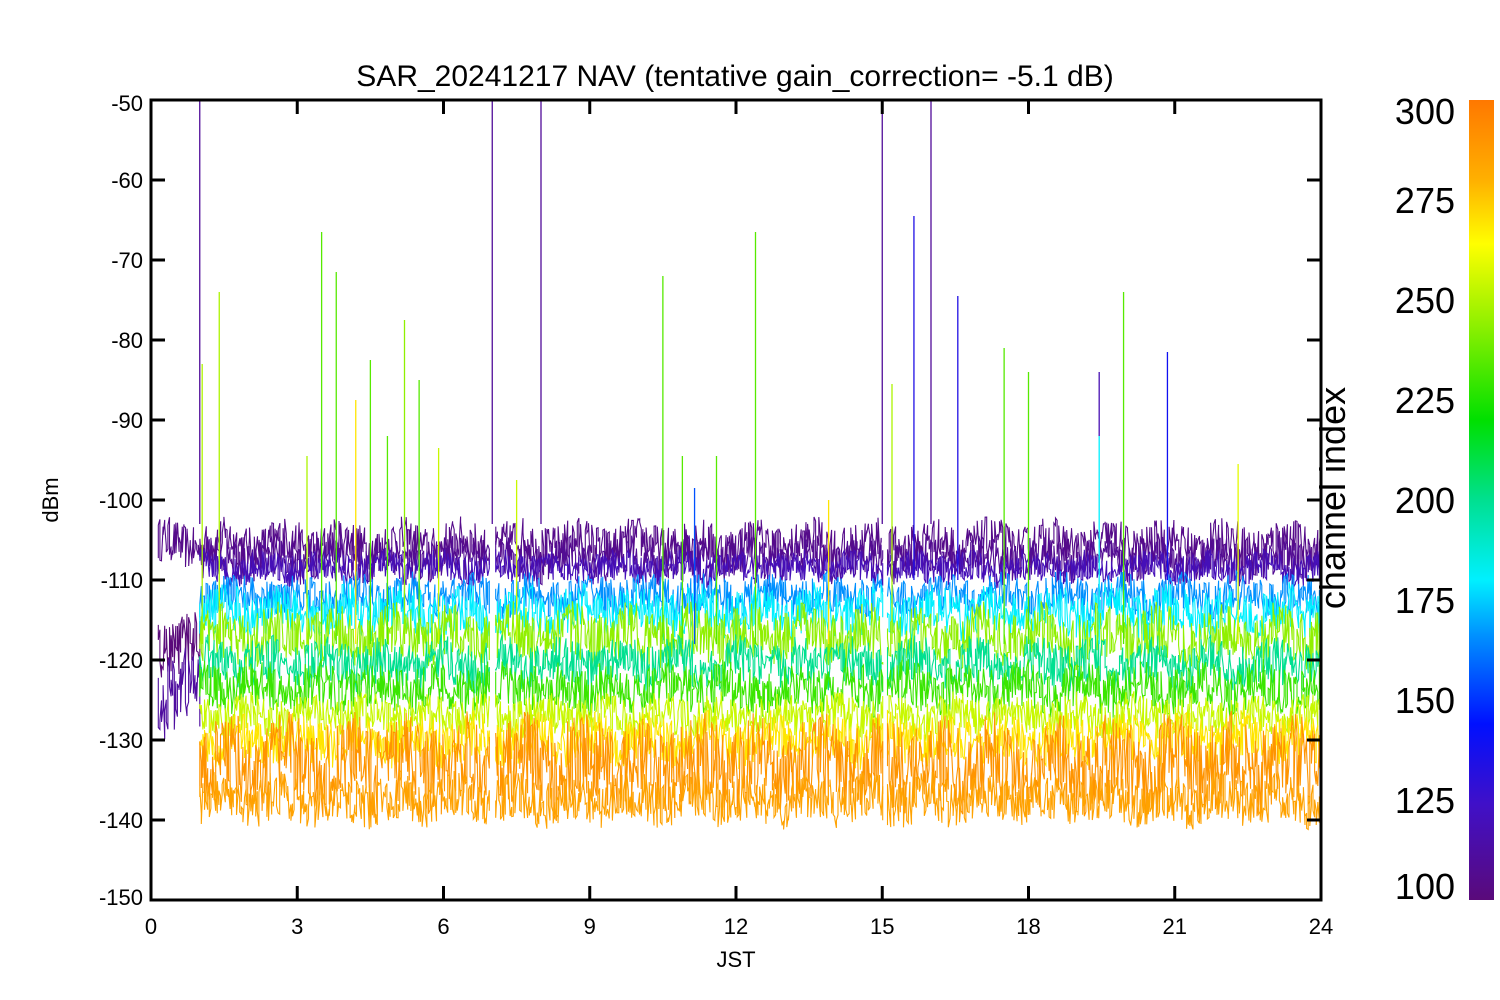 This screenshot has height=1000, width=1500. What do you see at coordinates (127, 260) in the screenshot?
I see `y-tick-label: -70` at bounding box center [127, 260].